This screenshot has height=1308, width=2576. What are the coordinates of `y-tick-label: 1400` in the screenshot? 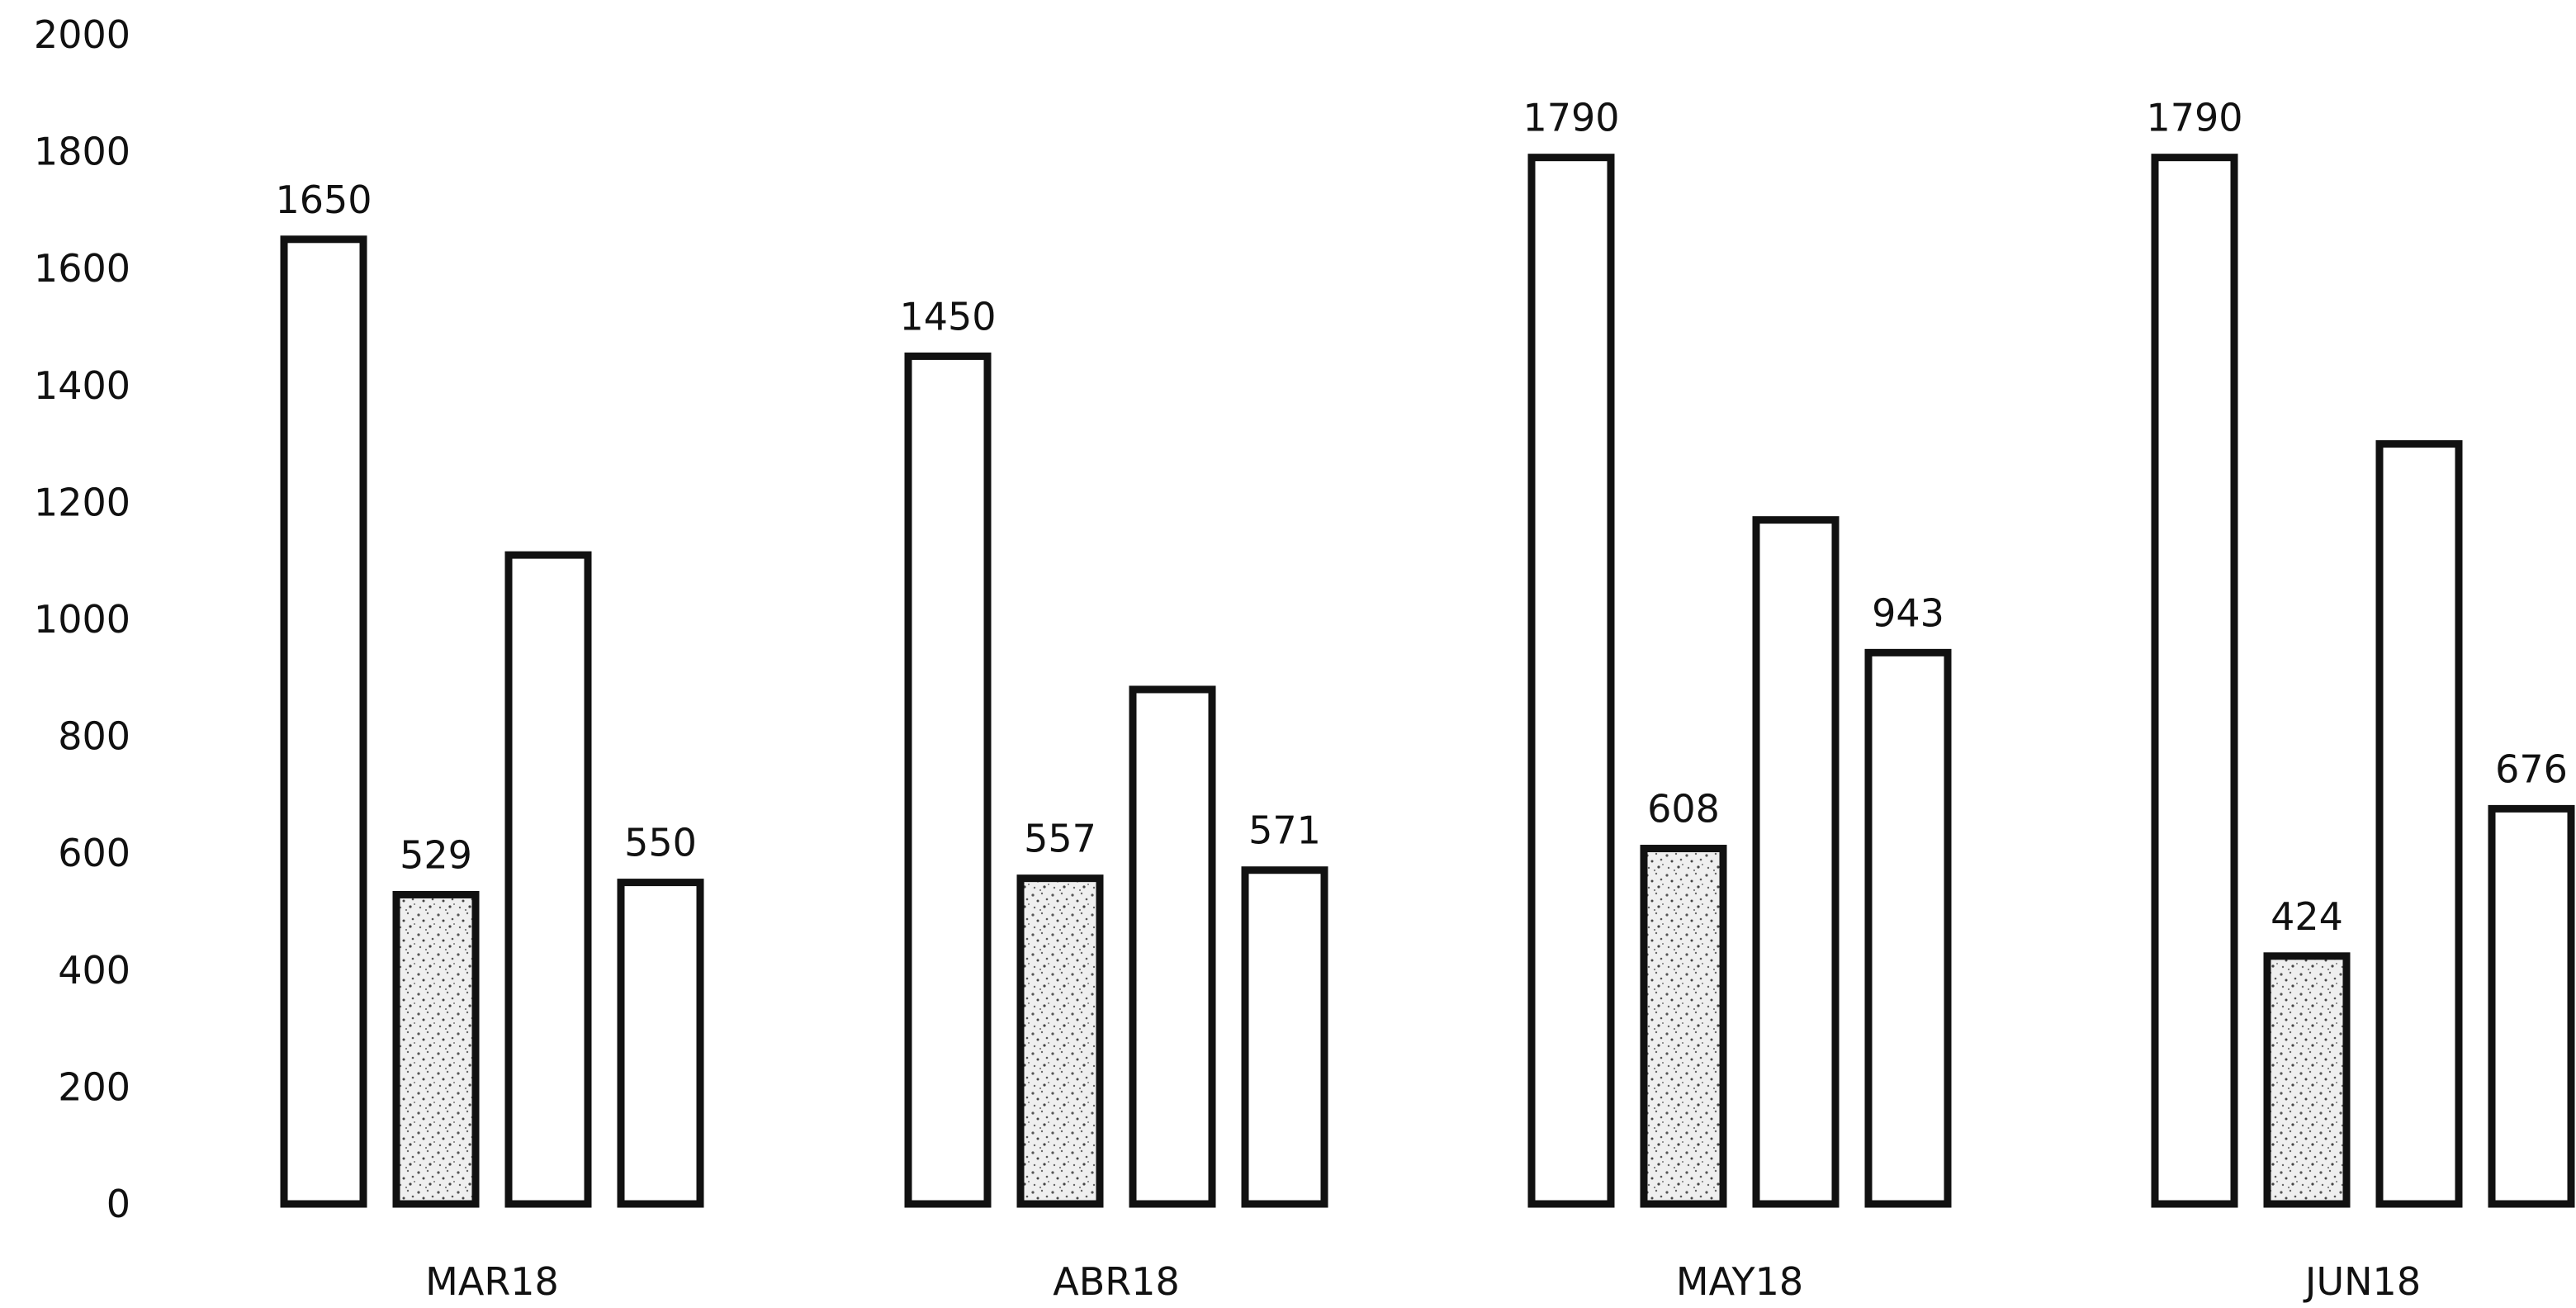 It's located at (82, 386).